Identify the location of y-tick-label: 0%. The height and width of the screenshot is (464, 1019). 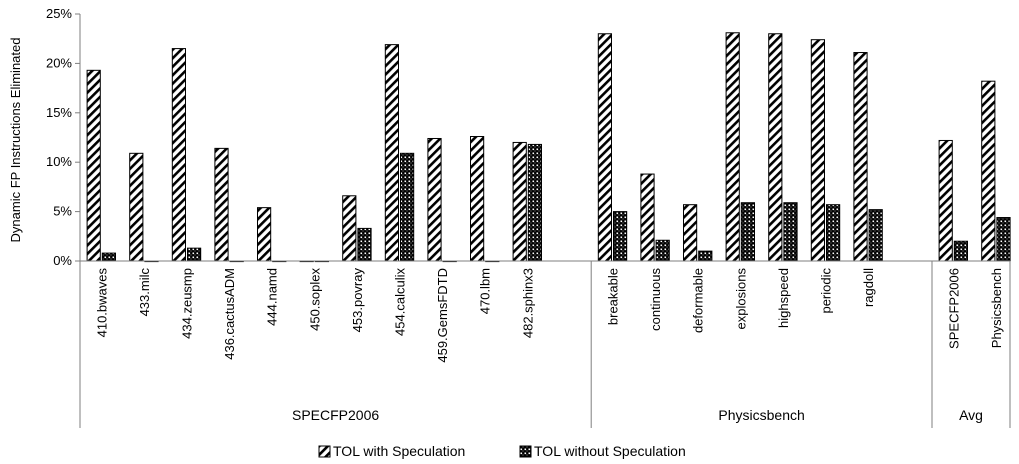
(62, 260).